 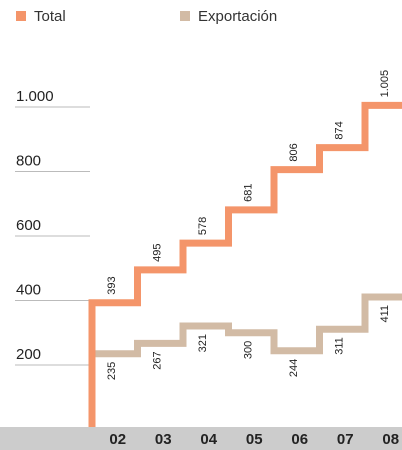 What do you see at coordinates (50, 16) in the screenshot?
I see `legend-label-total: Total` at bounding box center [50, 16].